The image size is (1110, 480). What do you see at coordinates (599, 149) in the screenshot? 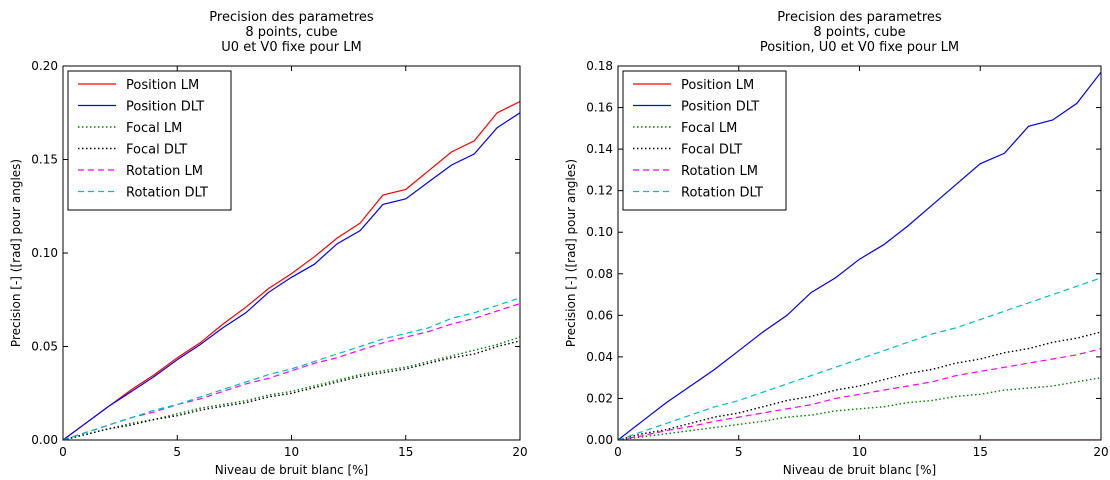
I see `y-tick-label: 0.14` at bounding box center [599, 149].